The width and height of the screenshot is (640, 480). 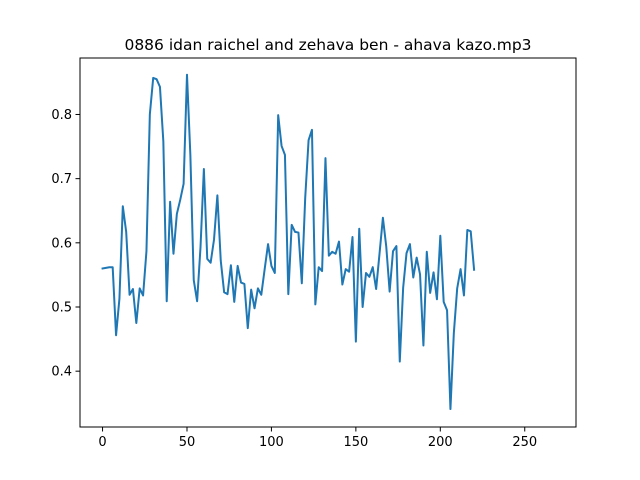 I want to click on x-tick-label: 150, so click(x=355, y=442).